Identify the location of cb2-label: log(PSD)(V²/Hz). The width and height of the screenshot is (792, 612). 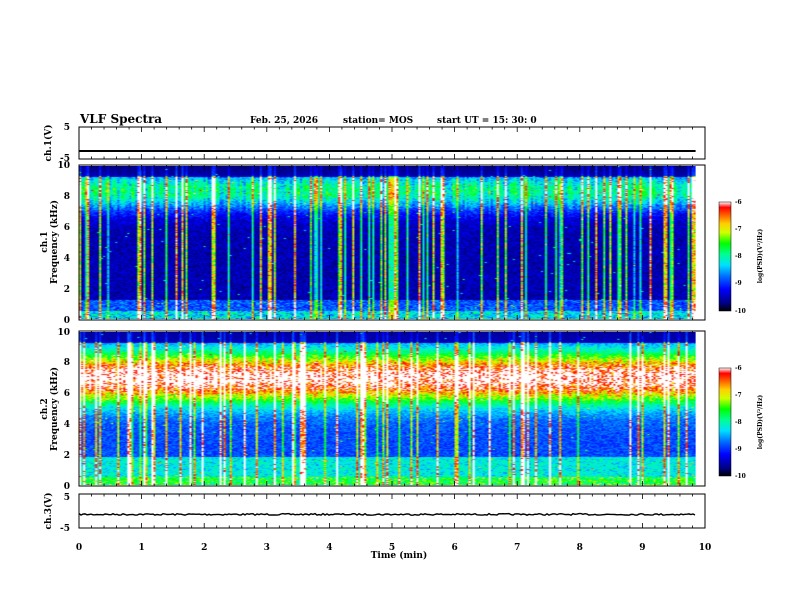
(760, 422).